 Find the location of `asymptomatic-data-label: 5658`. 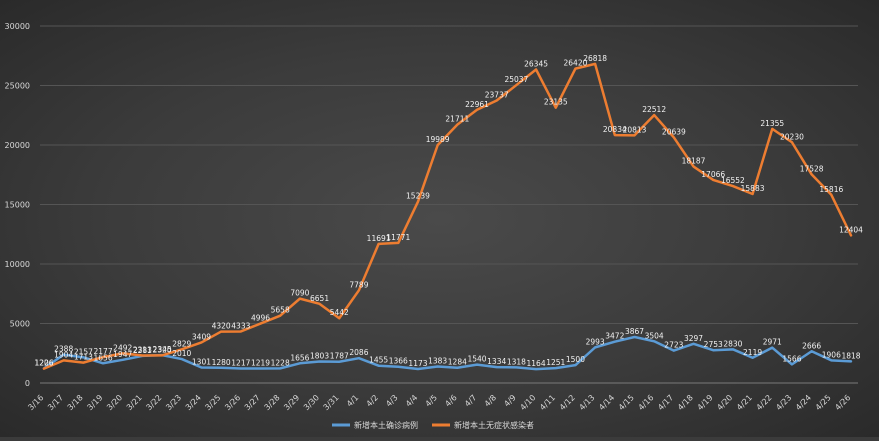

asymptomatic-data-label: 5658 is located at coordinates (280, 310).